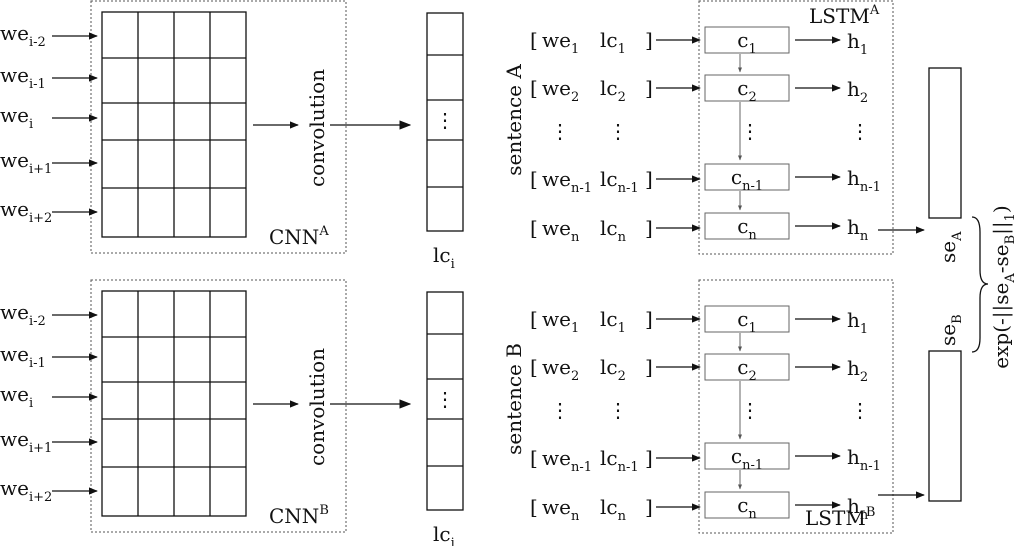  What do you see at coordinates (514, 399) in the screenshot?
I see `sentence-label: sentence B` at bounding box center [514, 399].